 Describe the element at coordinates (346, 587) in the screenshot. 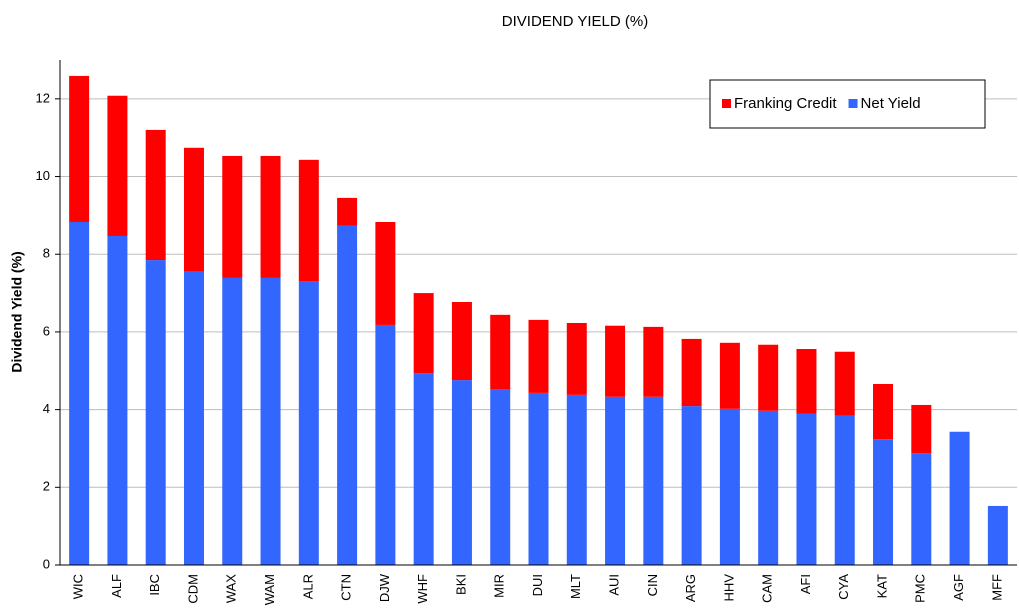

I see `x-tick-label: CTN` at that location.